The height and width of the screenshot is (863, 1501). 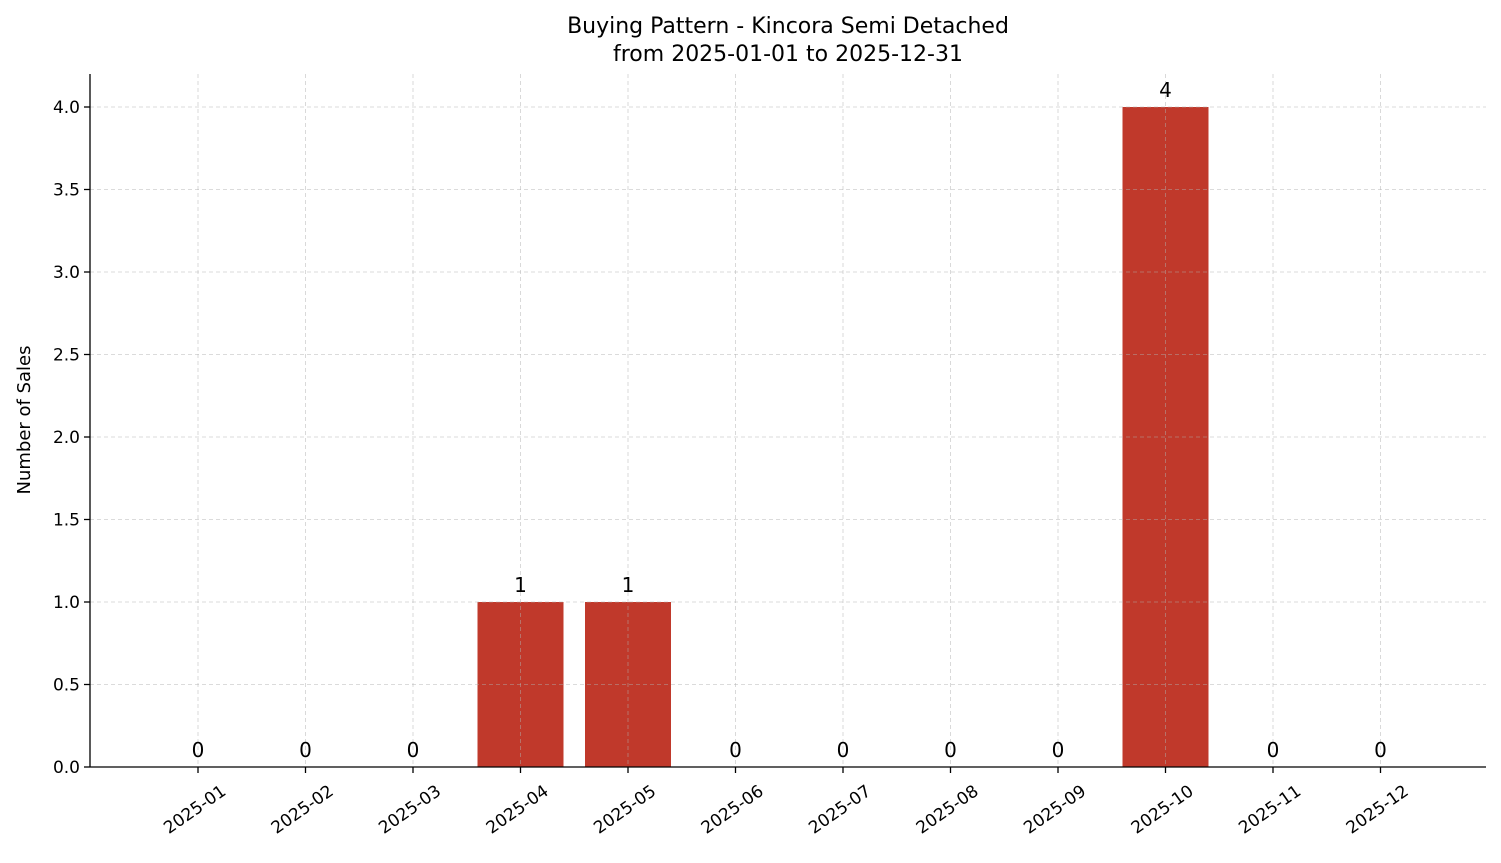 I want to click on y-tick-label: 3.0, so click(x=66, y=273).